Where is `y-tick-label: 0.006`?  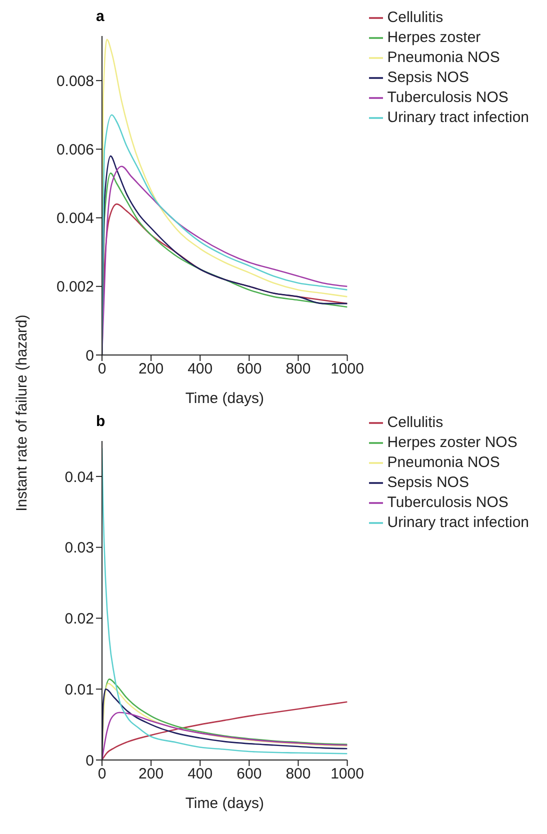 y-tick-label: 0.006 is located at coordinates (75, 150).